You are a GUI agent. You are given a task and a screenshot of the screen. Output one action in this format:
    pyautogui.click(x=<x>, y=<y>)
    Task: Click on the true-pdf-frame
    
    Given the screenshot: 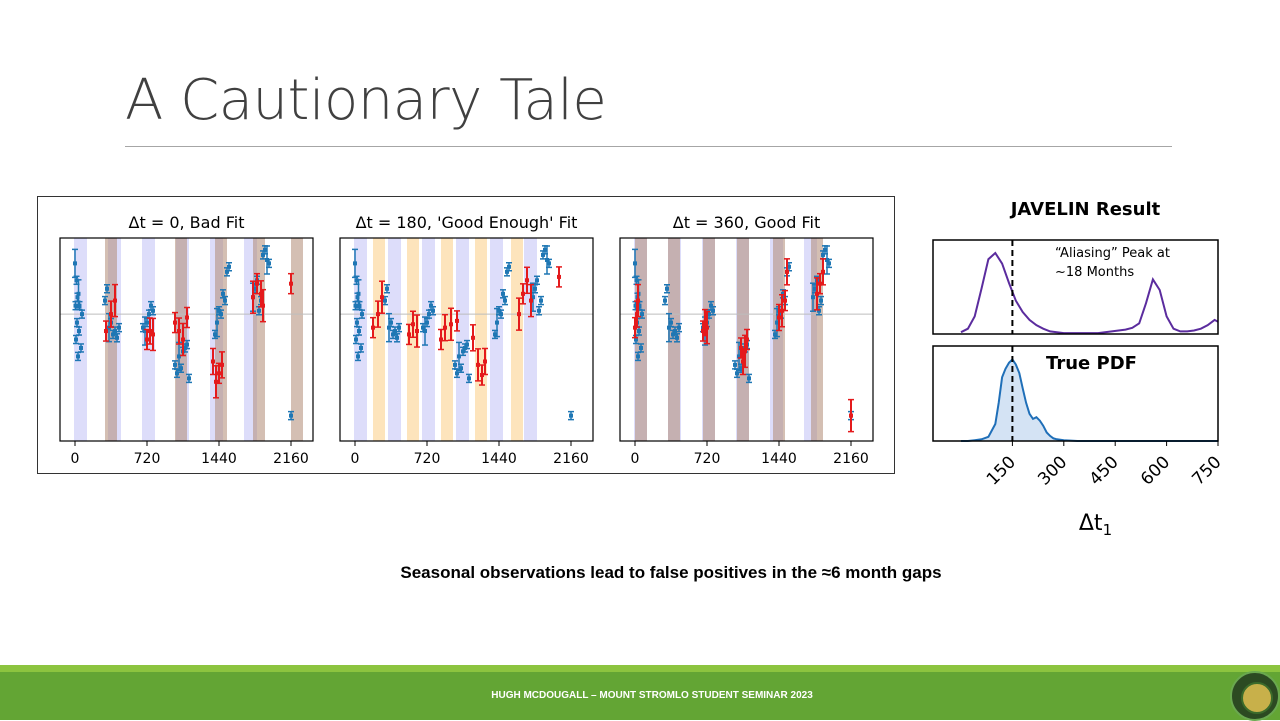 What is the action you would take?
    pyautogui.click(x=1075, y=393)
    